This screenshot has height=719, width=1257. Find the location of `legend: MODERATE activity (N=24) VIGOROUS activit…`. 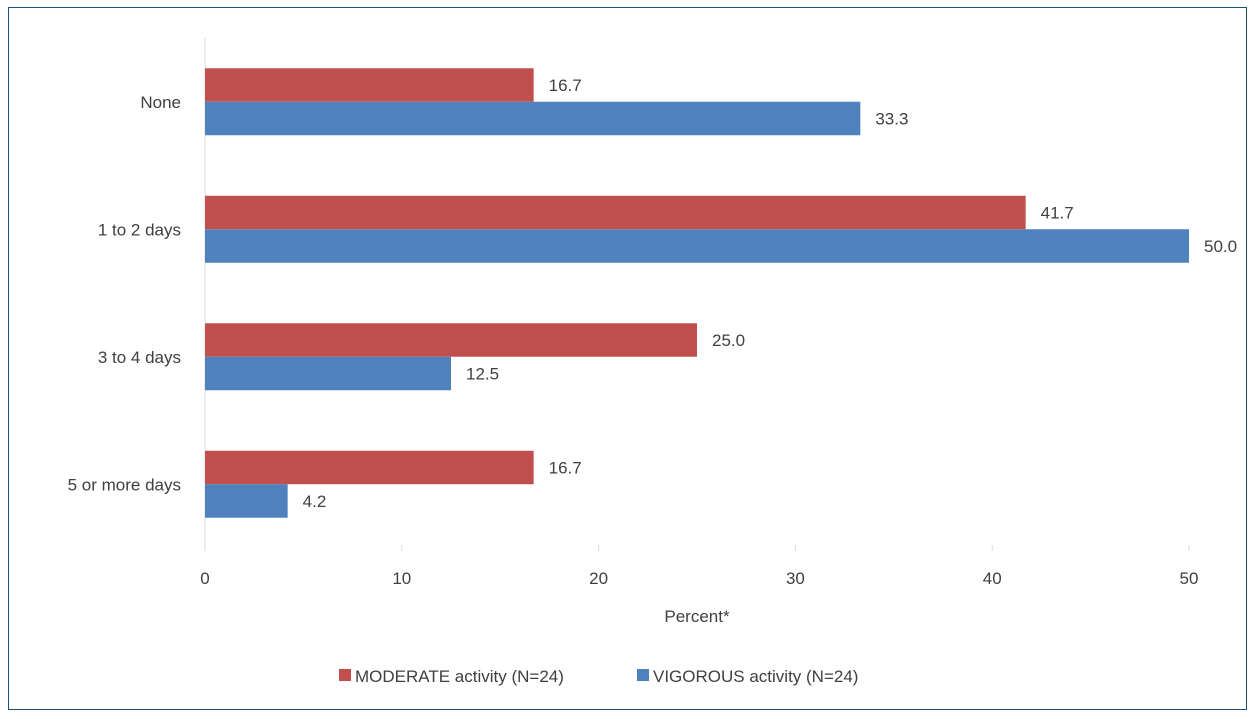

legend: MODERATE activity (N=24) VIGOROUS activit… is located at coordinates (598, 676).